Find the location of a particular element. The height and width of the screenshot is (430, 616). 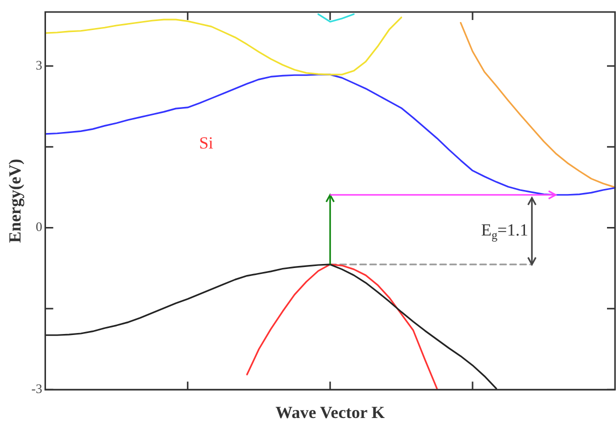

y-tick-label: 0 is located at coordinates (39, 226).